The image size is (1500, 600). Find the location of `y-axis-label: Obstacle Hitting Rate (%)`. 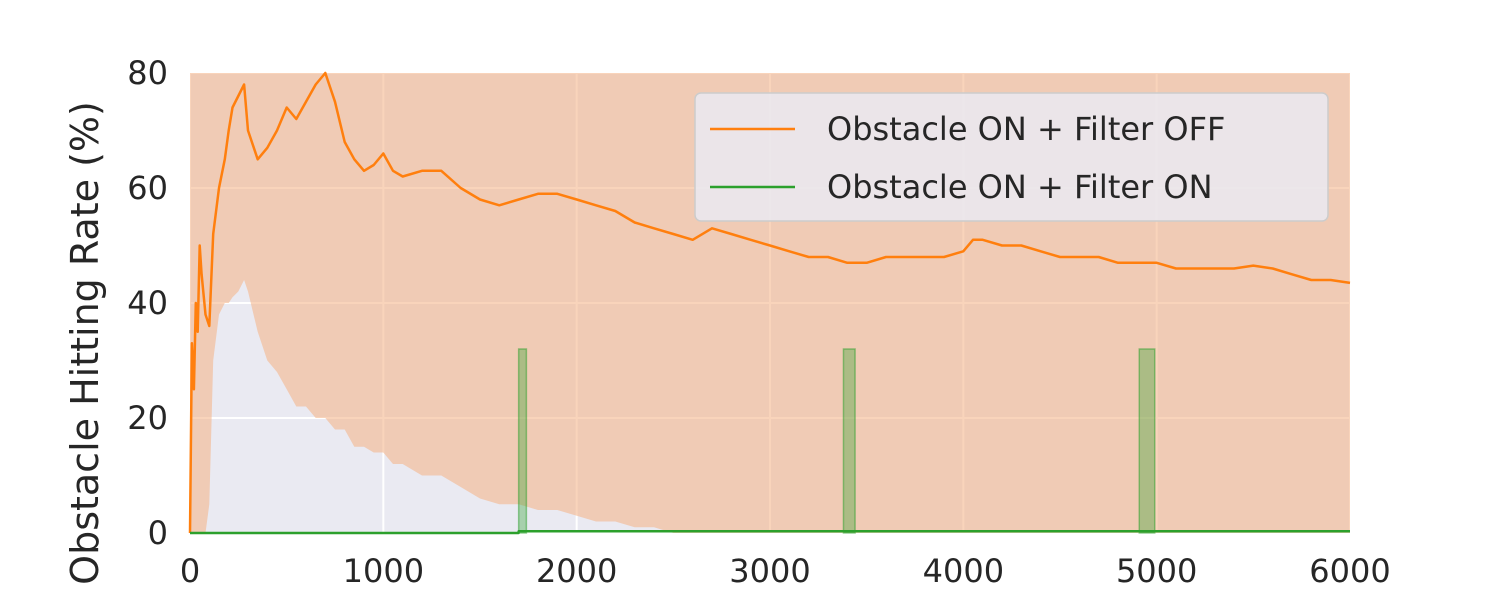

y-axis-label: Obstacle Hitting Rate (%) is located at coordinates (85, 343).